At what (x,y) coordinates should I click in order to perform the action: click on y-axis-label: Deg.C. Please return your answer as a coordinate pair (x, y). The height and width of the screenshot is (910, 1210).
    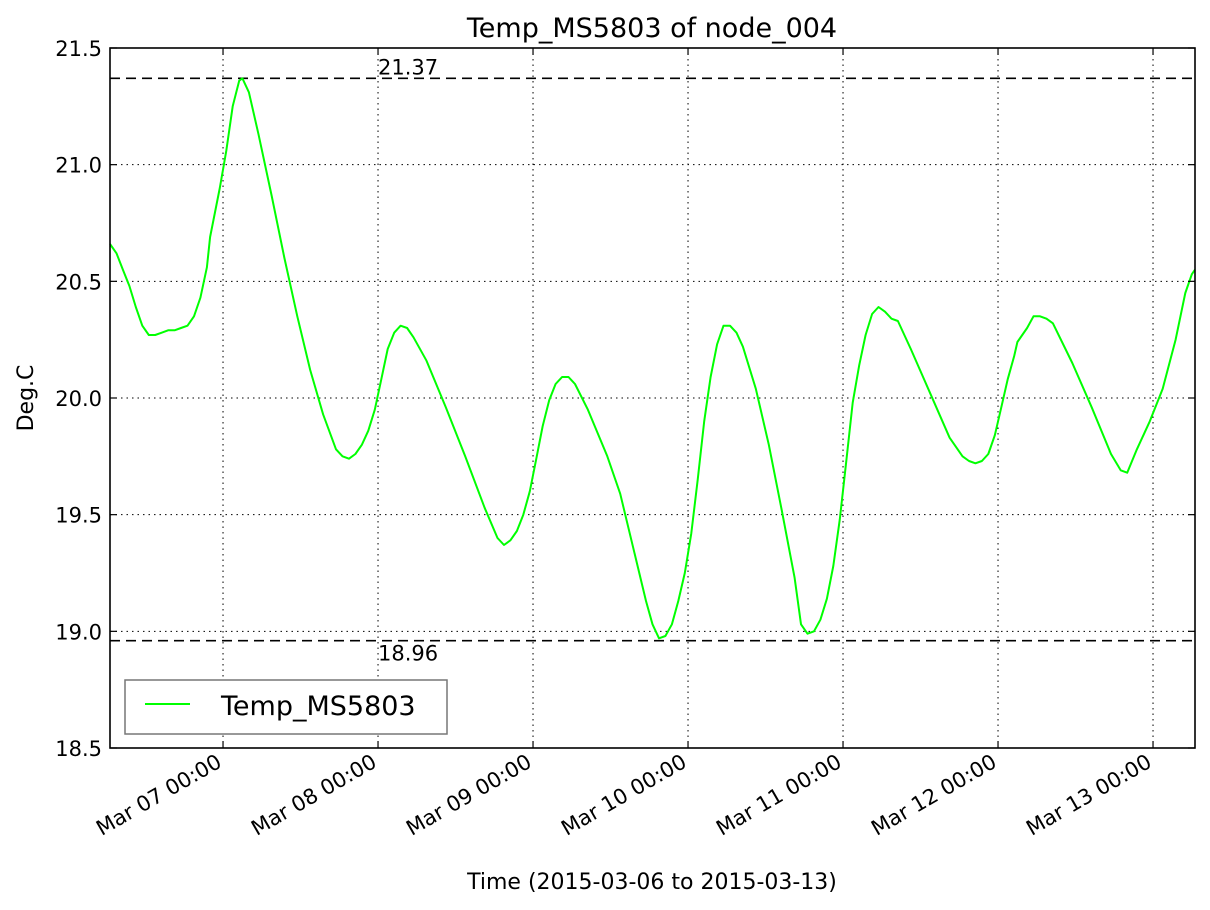
    Looking at the image, I should click on (26, 398).